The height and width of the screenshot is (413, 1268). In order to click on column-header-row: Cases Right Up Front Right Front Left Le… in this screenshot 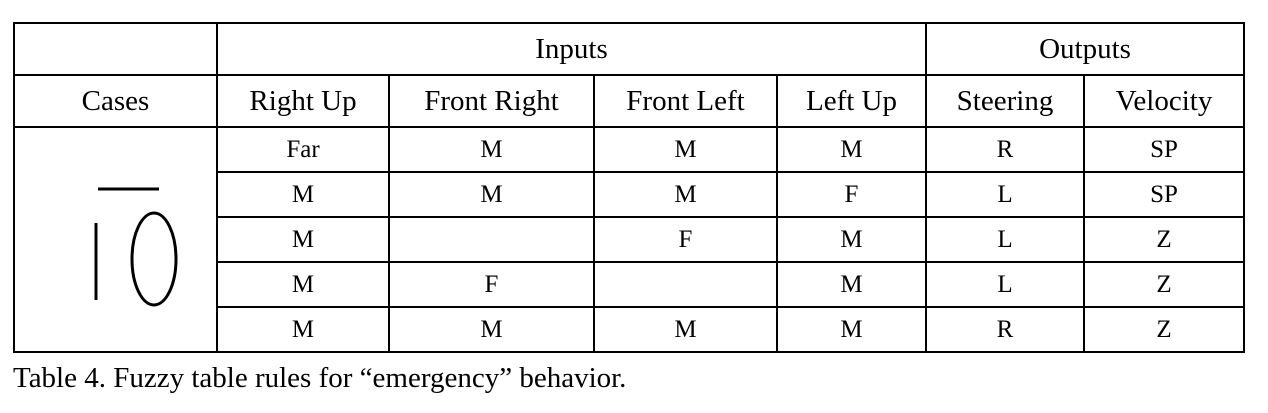, I will do `click(629, 101)`.